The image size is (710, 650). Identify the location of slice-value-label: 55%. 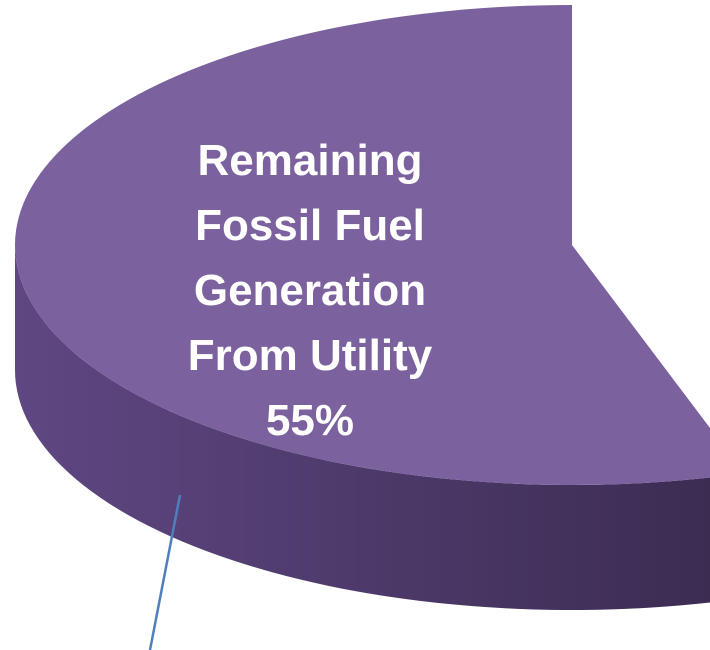
(310, 420).